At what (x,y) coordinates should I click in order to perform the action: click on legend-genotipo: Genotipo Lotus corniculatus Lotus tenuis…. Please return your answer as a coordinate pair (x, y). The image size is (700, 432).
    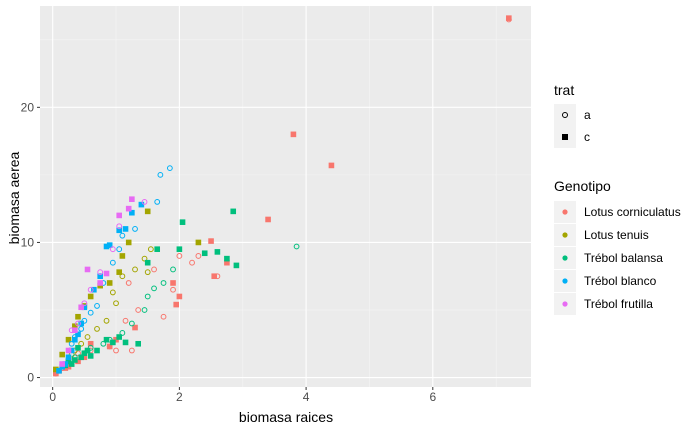
    Looking at the image, I should click on (617, 246).